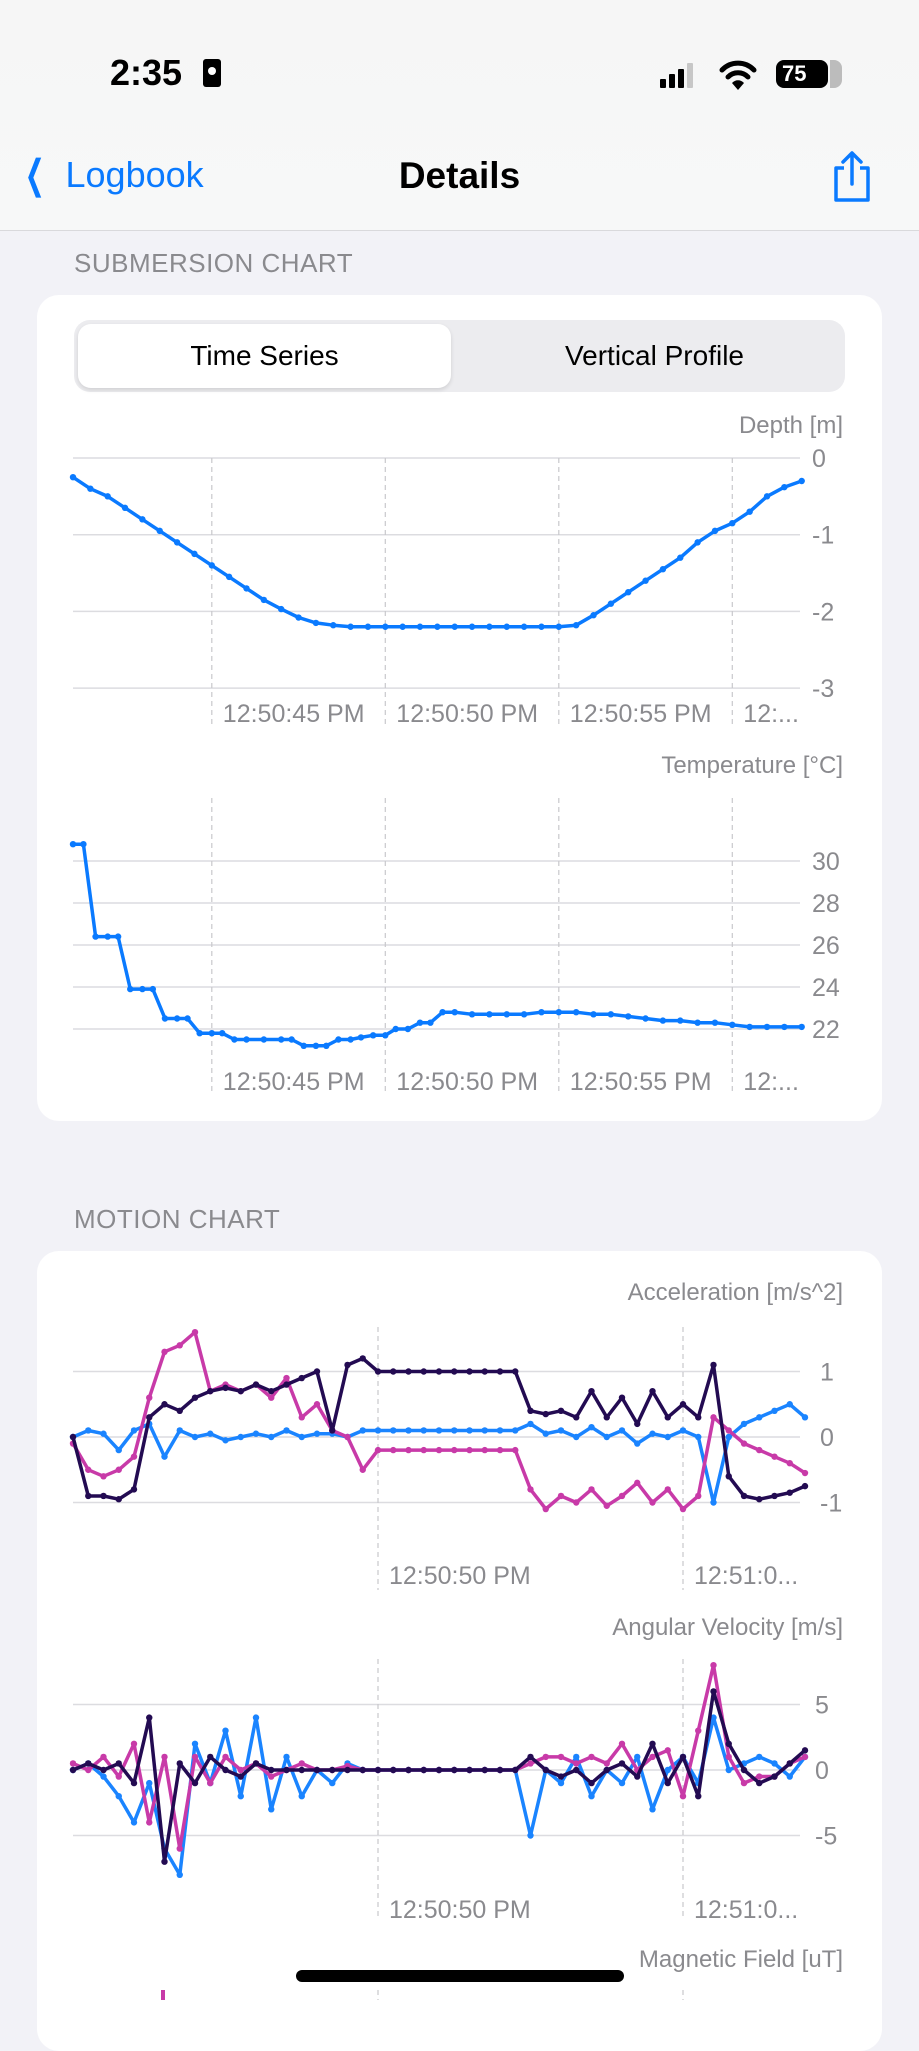 The height and width of the screenshot is (2051, 919). What do you see at coordinates (740, 1959) in the screenshot?
I see `magnetic-field-axis-label: Magnetic Field [uT]` at bounding box center [740, 1959].